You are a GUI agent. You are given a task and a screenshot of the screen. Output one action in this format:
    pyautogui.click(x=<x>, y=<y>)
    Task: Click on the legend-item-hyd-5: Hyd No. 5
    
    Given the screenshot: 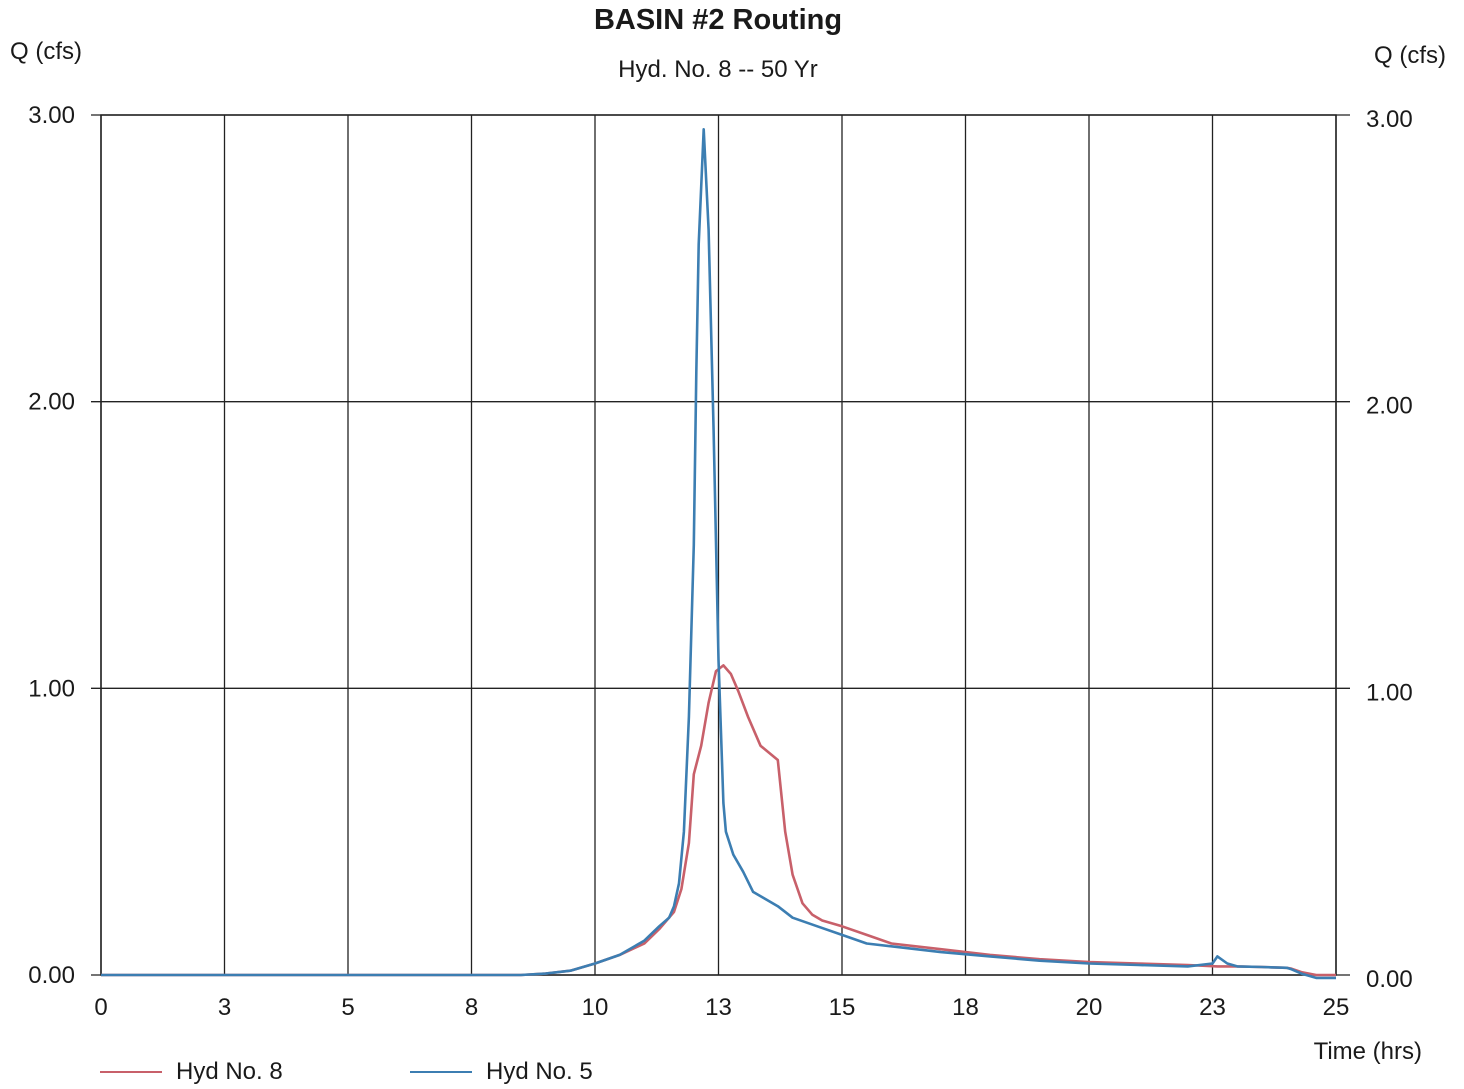 What is the action you would take?
    pyautogui.click(x=501, y=1072)
    